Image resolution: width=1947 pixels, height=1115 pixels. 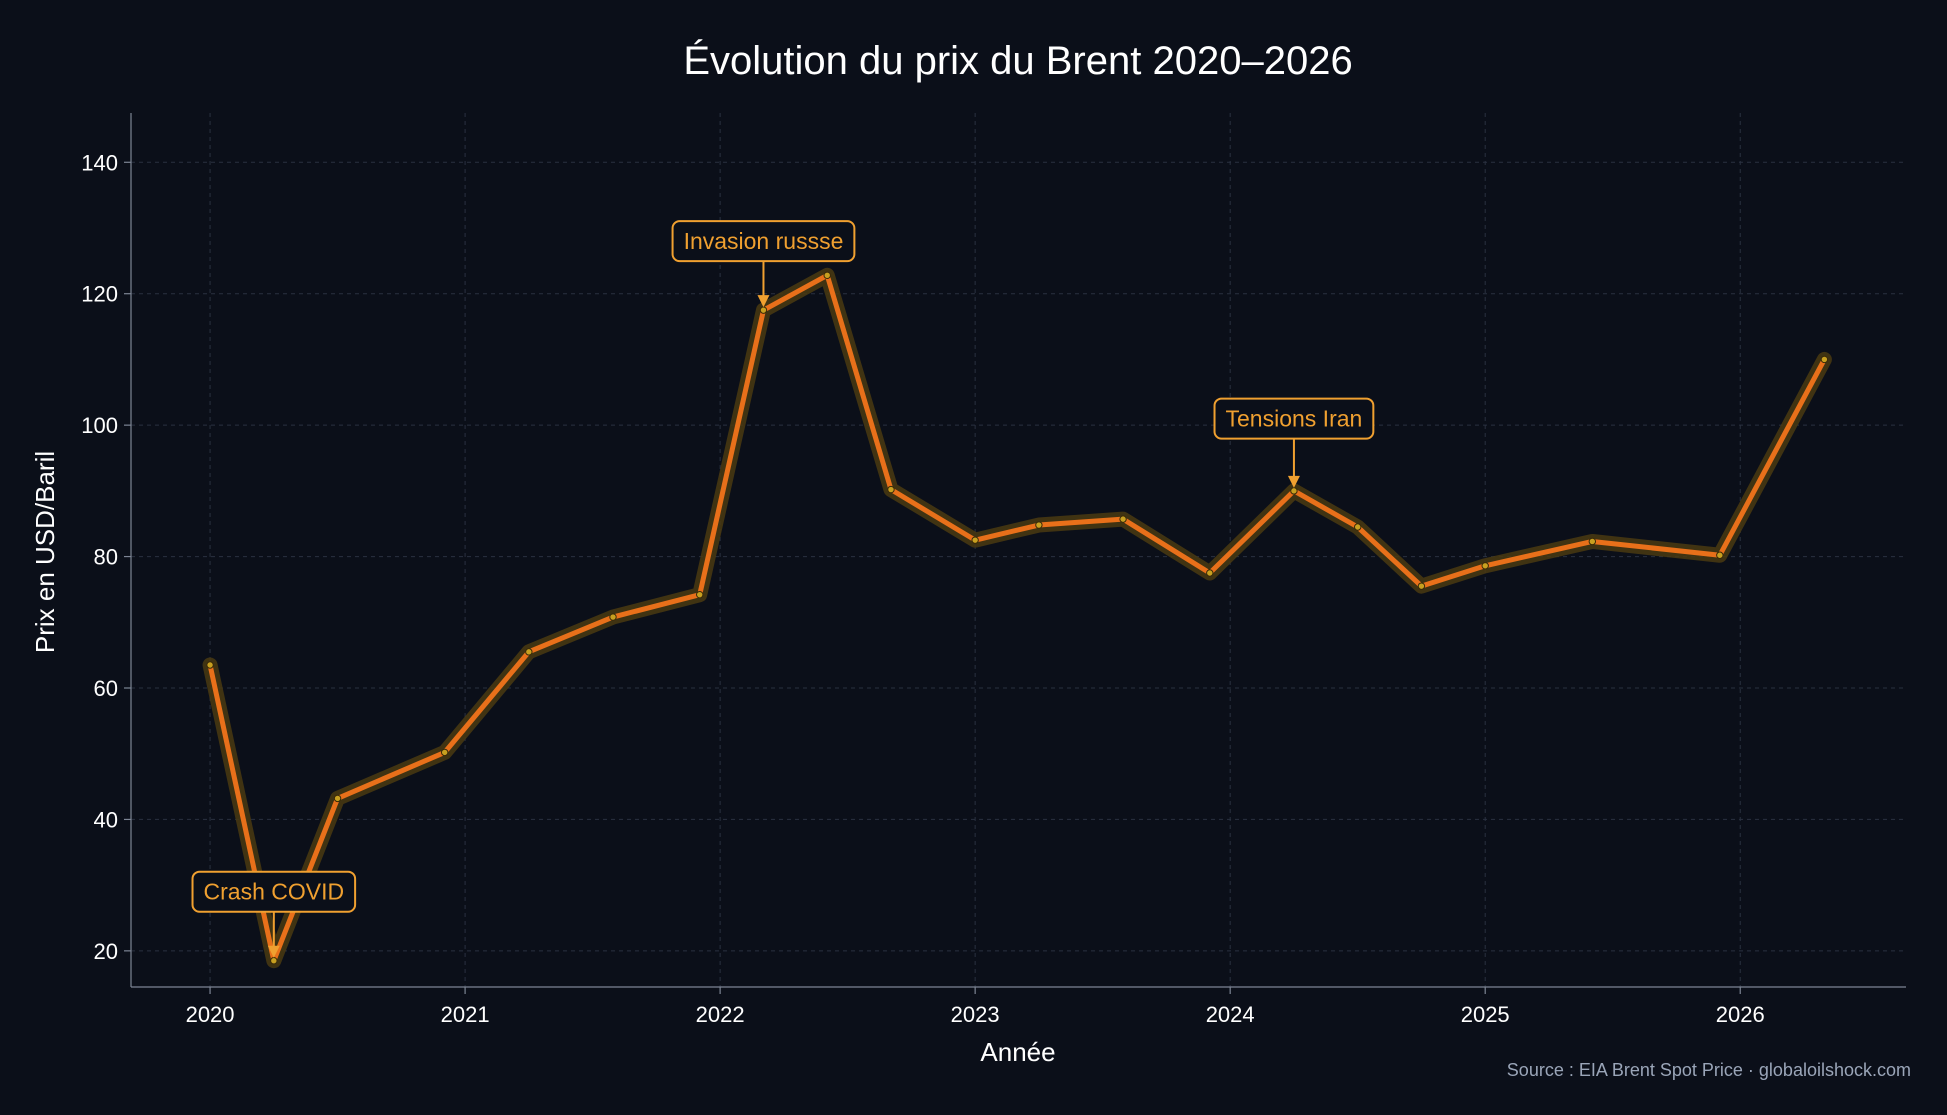 What do you see at coordinates (106, 557) in the screenshot?
I see `y-tick-label: 80` at bounding box center [106, 557].